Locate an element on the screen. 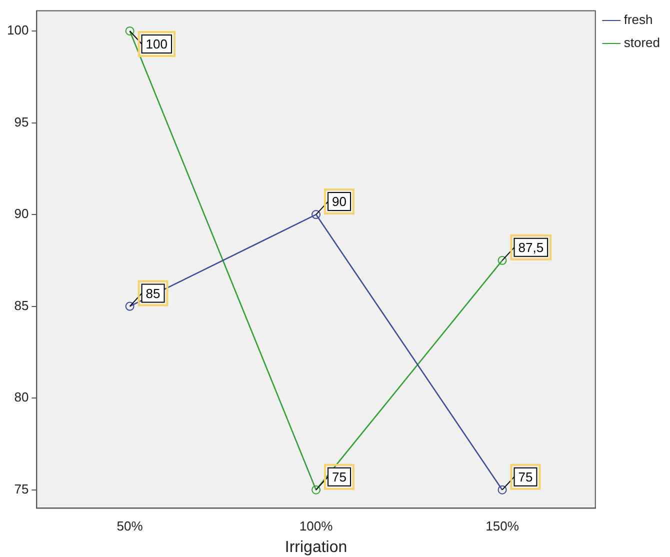 The width and height of the screenshot is (670, 557). y-tick-label: 90 is located at coordinates (21, 214).